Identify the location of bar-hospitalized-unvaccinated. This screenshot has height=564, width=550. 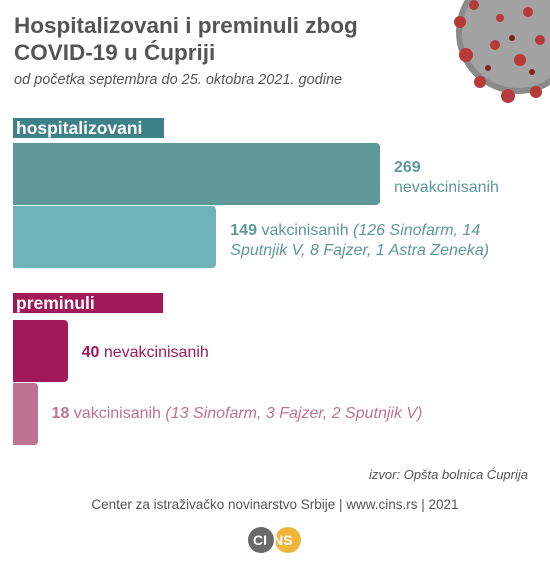
(196, 174).